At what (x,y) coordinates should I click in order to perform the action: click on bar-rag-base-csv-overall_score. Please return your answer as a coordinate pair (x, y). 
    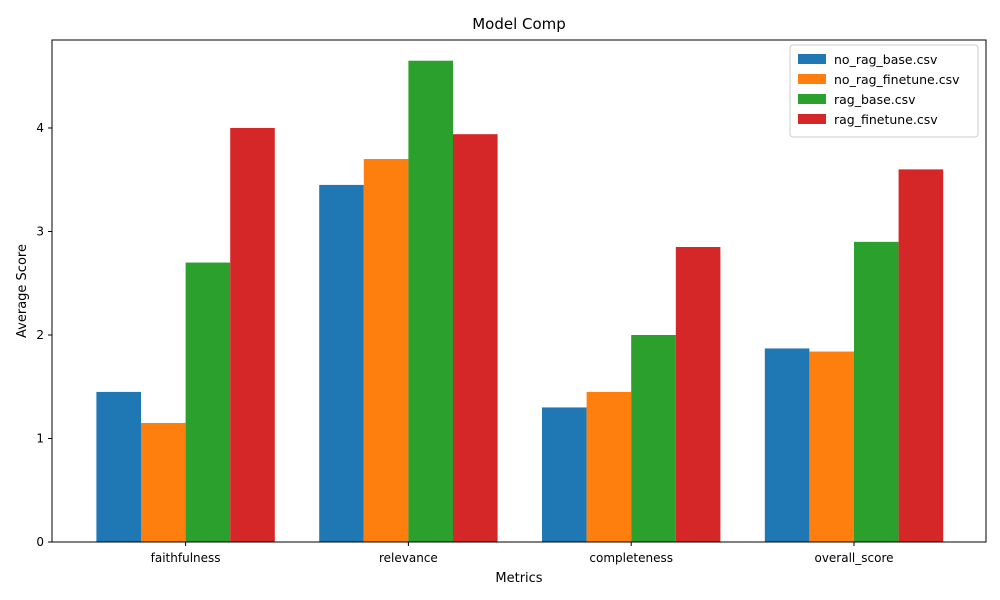
    Looking at the image, I should click on (876, 391).